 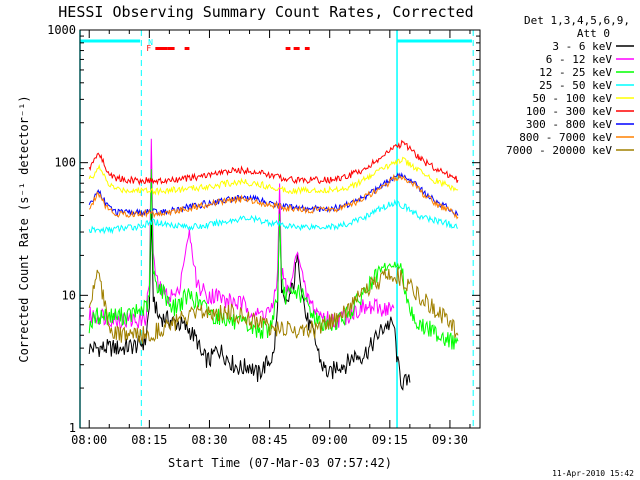 I want to click on legend-entry-label: 3 - 6 keV, so click(x=582, y=46).